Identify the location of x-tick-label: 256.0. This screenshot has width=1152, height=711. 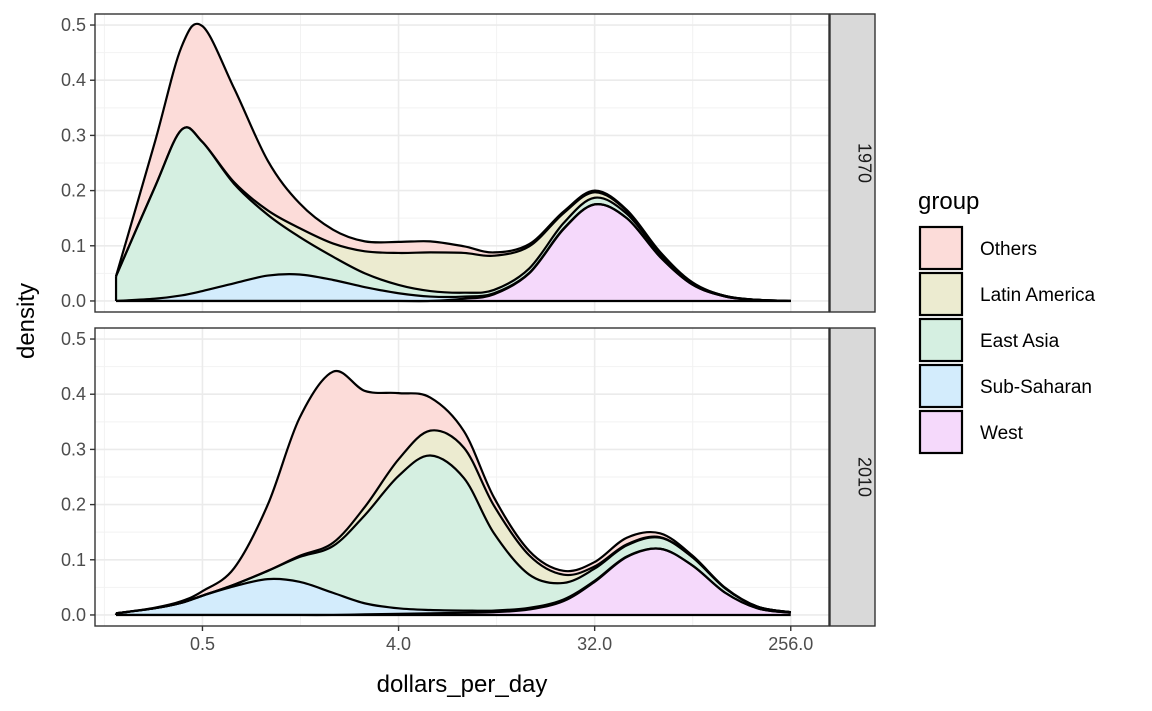
(790, 644).